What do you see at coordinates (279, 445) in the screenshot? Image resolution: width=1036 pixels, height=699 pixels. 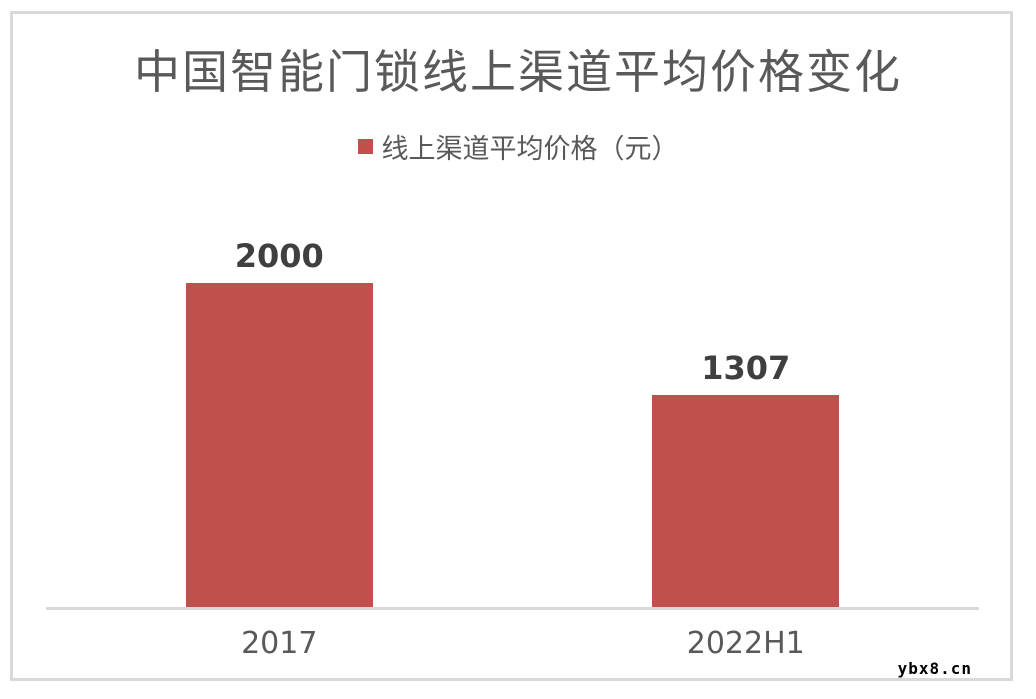 I see `bar-2017` at bounding box center [279, 445].